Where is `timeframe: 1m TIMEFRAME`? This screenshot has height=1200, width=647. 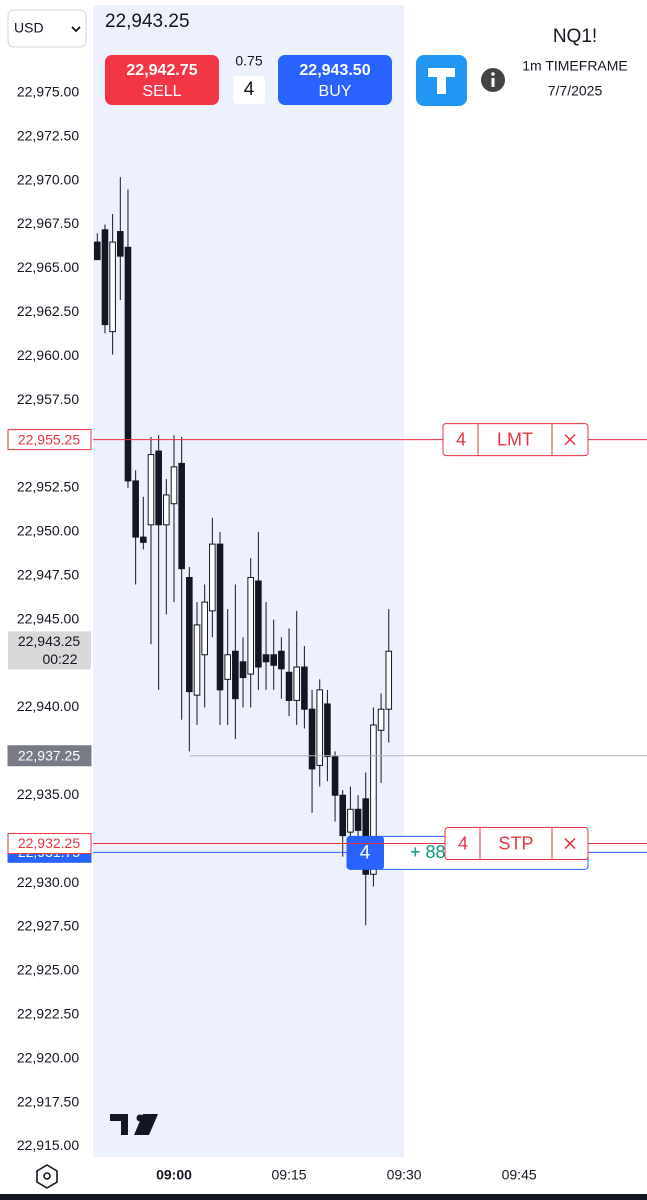
timeframe: 1m TIMEFRAME is located at coordinates (575, 66).